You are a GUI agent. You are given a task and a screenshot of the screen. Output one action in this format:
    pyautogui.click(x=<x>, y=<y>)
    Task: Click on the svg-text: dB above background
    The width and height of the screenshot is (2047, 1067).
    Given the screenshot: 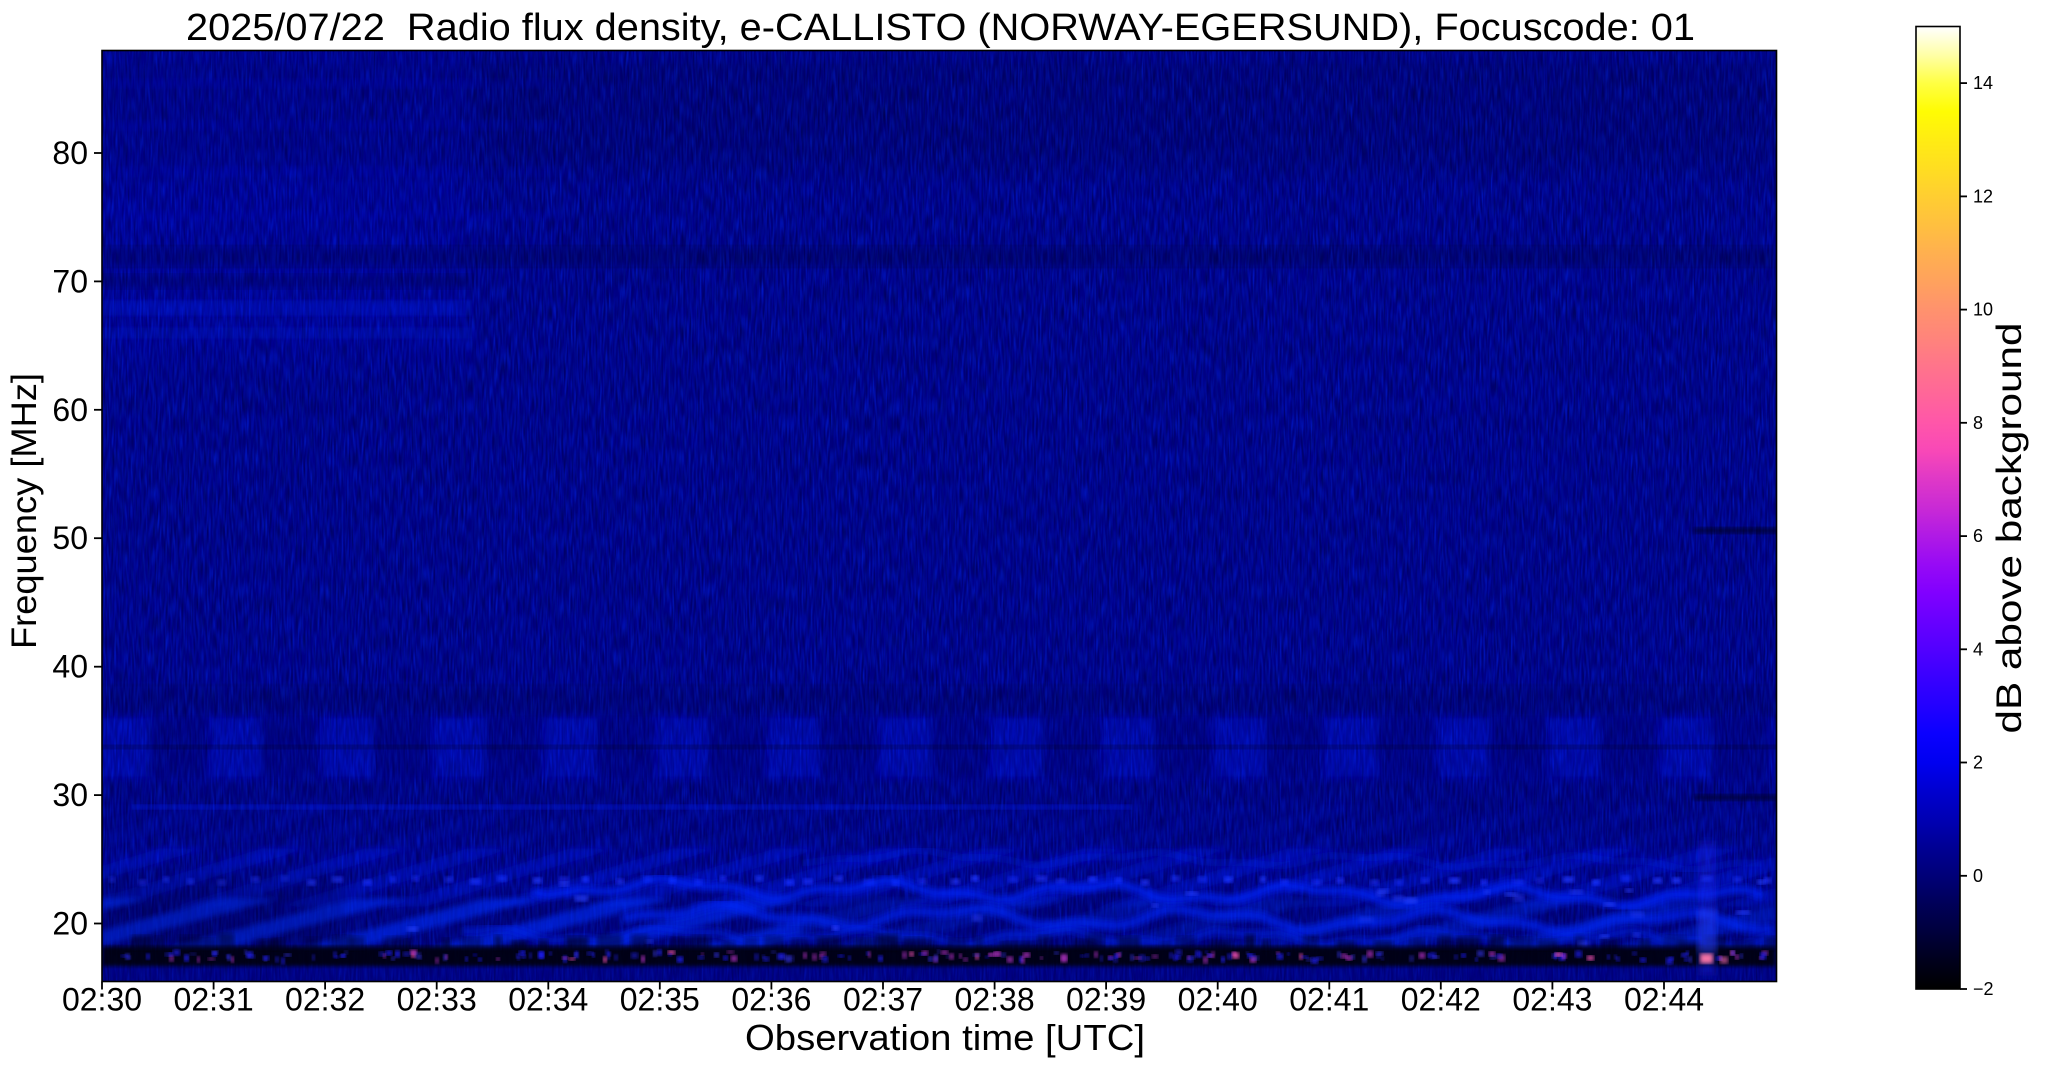 What is the action you would take?
    pyautogui.click(x=2009, y=528)
    